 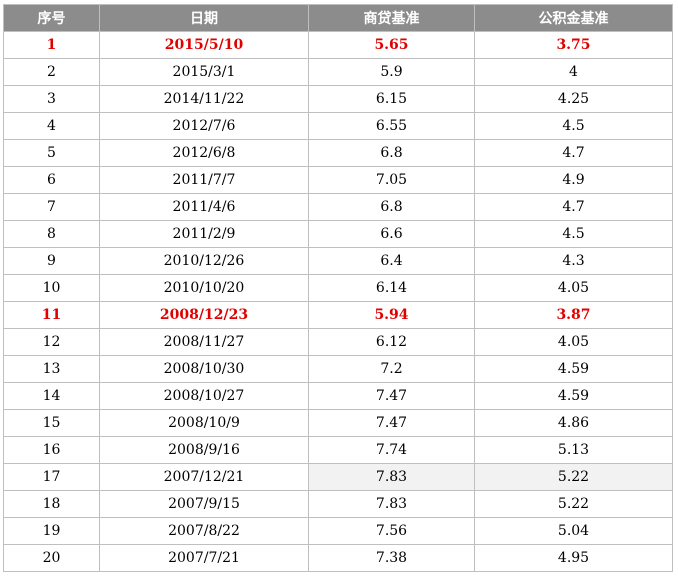 I want to click on cell-index: 11, so click(x=51, y=315).